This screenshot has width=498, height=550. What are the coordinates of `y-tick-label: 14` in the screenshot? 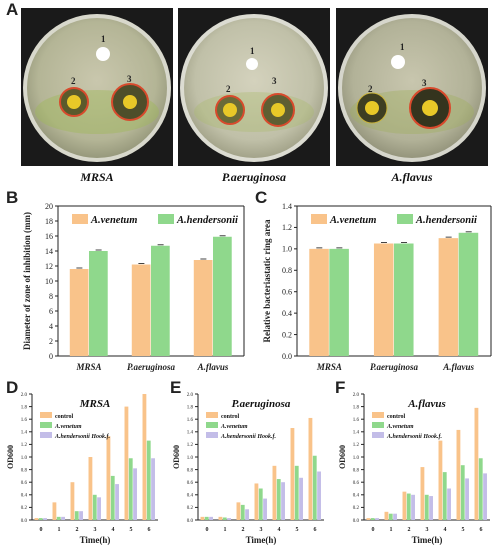 It's located at (49, 251).